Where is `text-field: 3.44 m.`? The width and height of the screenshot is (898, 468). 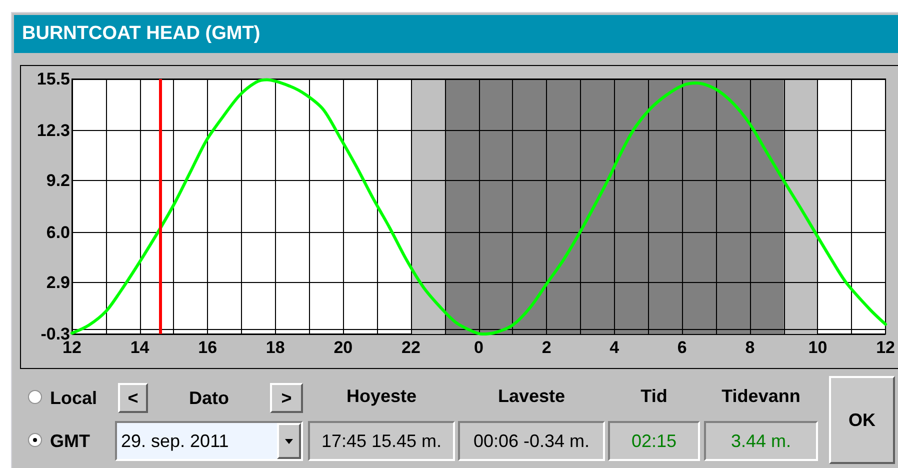 text-field: 3.44 m. is located at coordinates (761, 441).